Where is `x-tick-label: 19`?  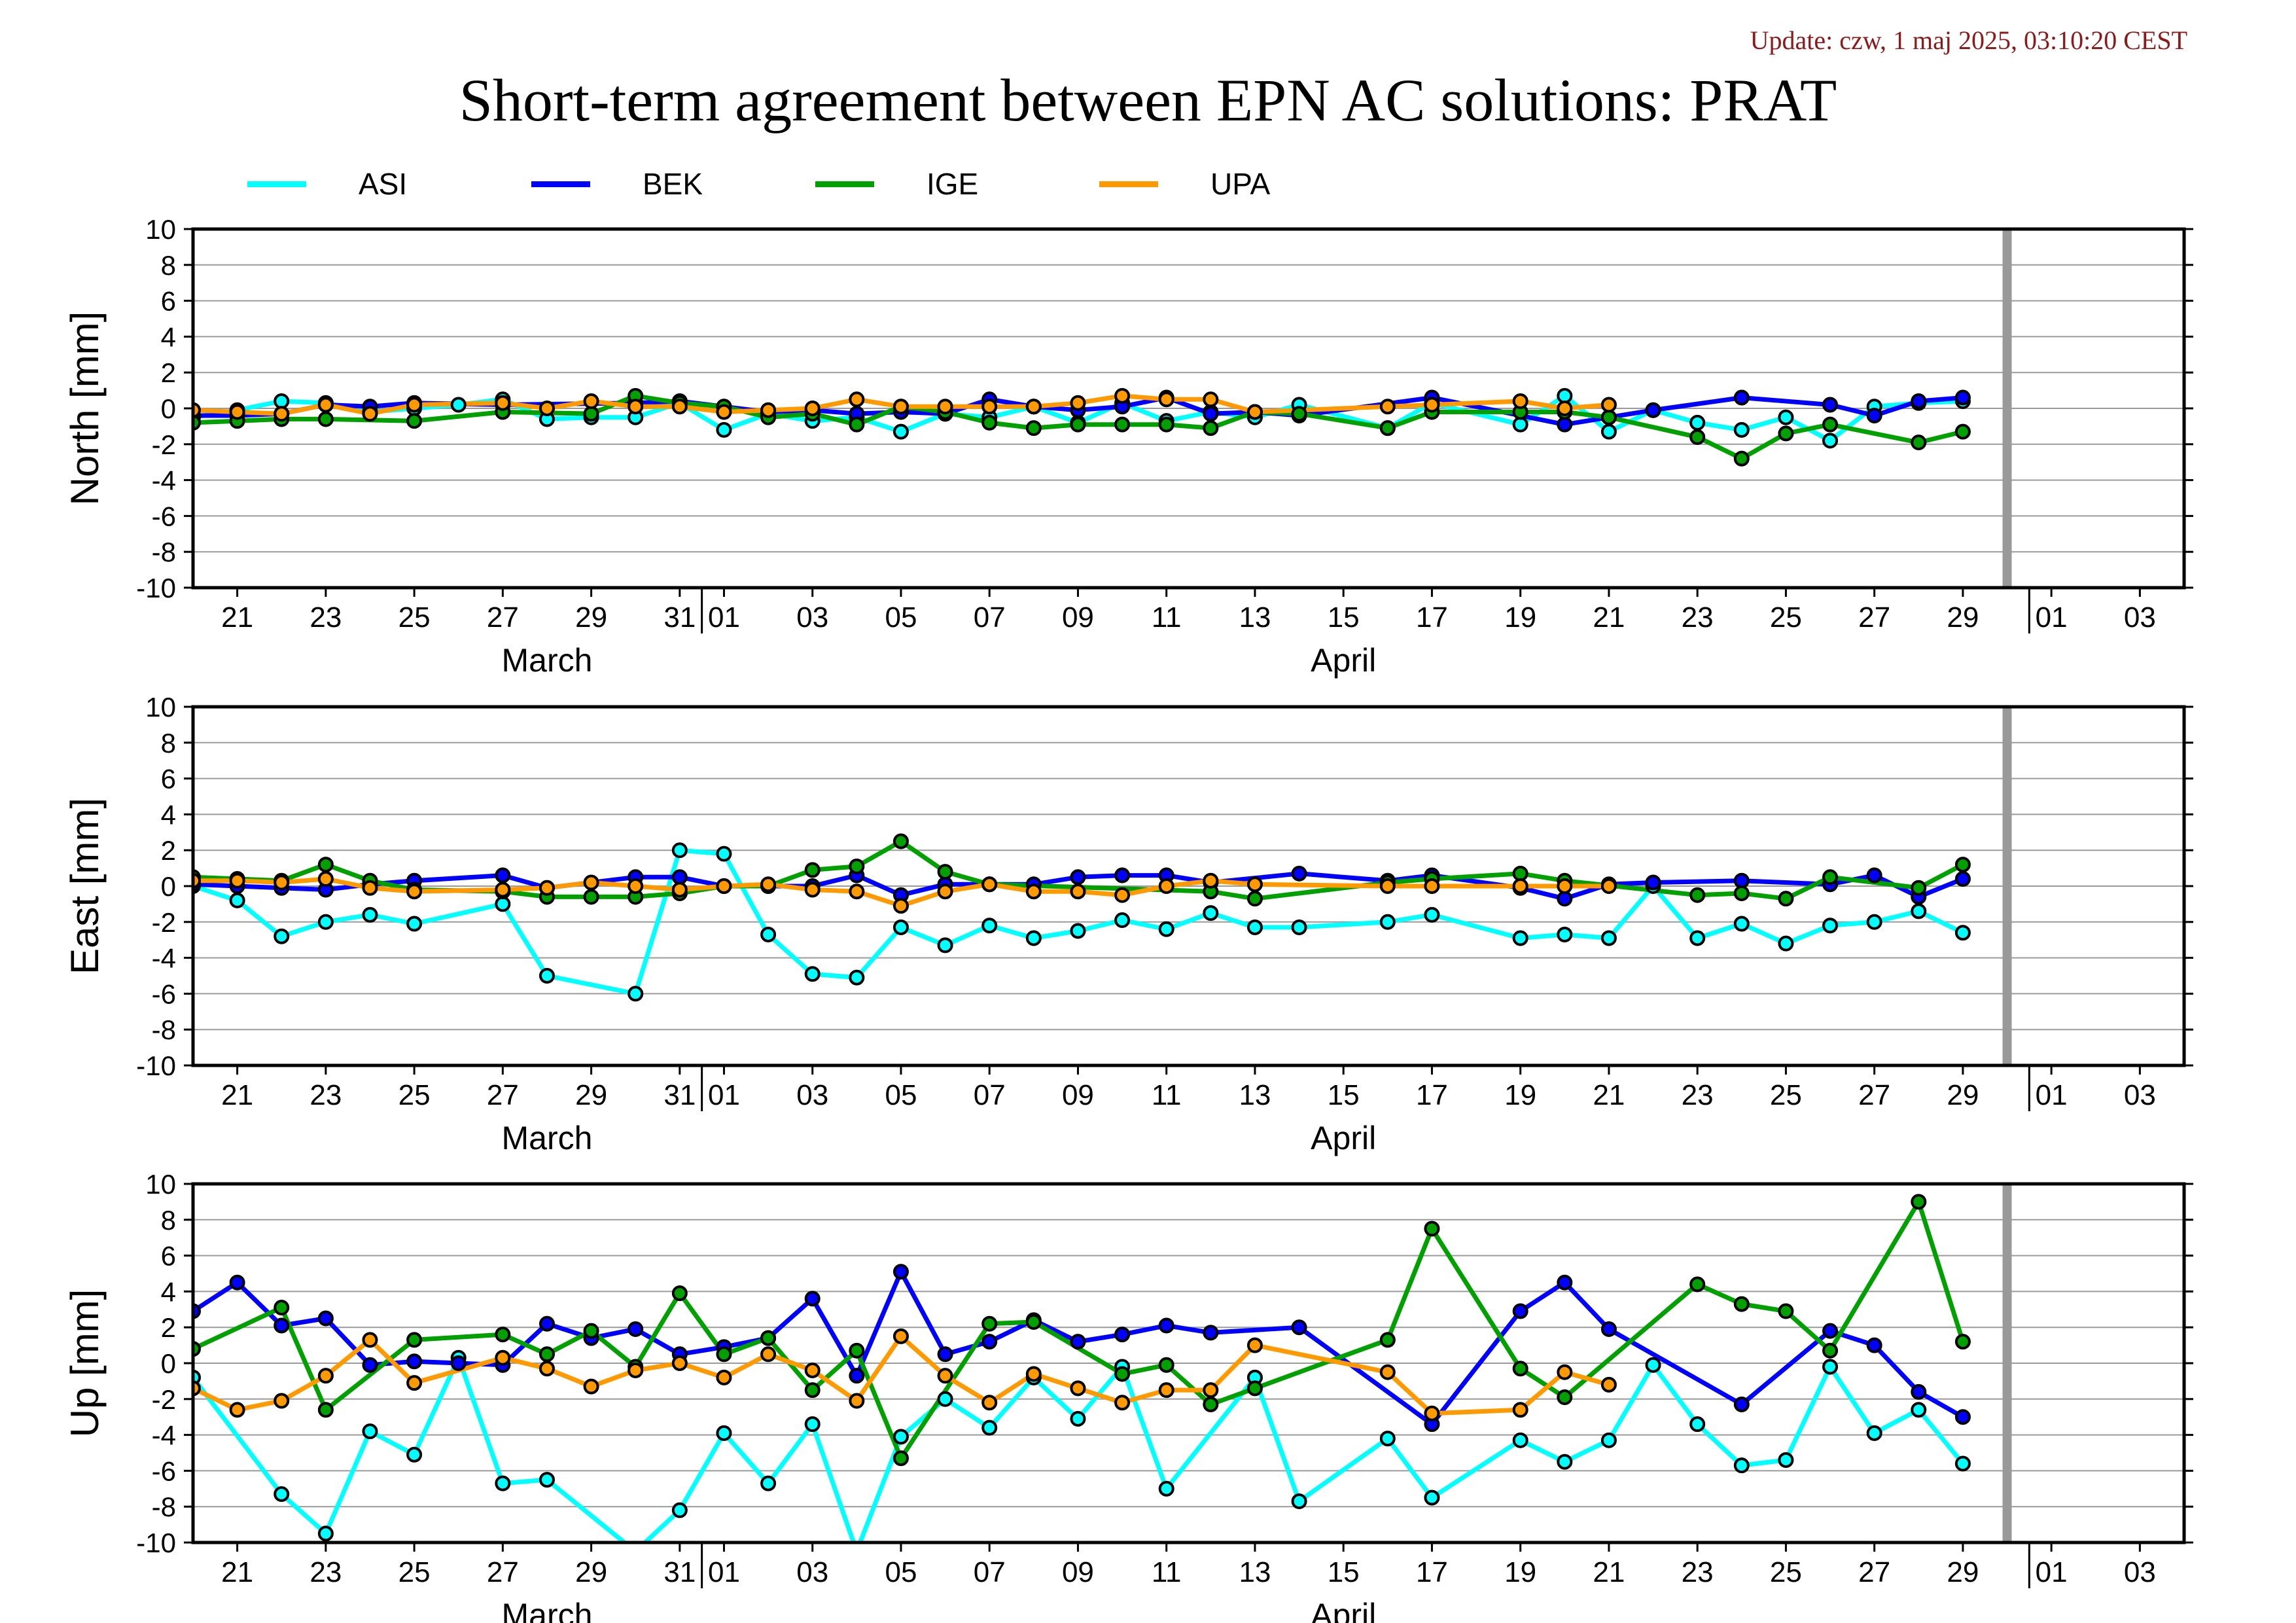
x-tick-label: 19 is located at coordinates (1520, 1095).